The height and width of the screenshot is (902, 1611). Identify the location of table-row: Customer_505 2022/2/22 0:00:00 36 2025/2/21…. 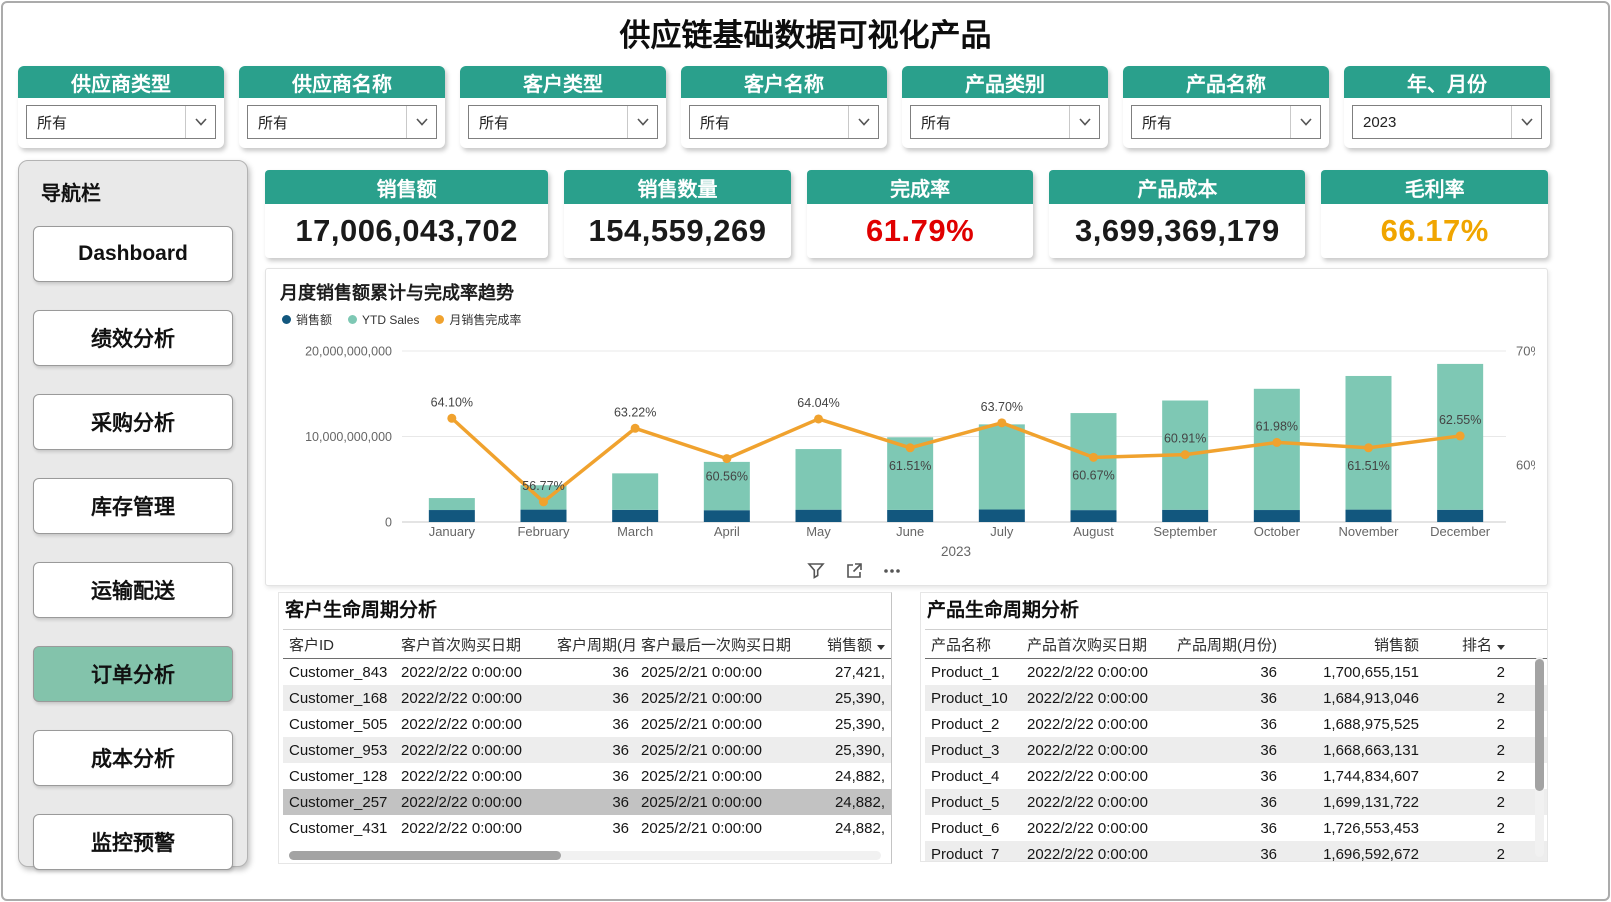
(587, 724).